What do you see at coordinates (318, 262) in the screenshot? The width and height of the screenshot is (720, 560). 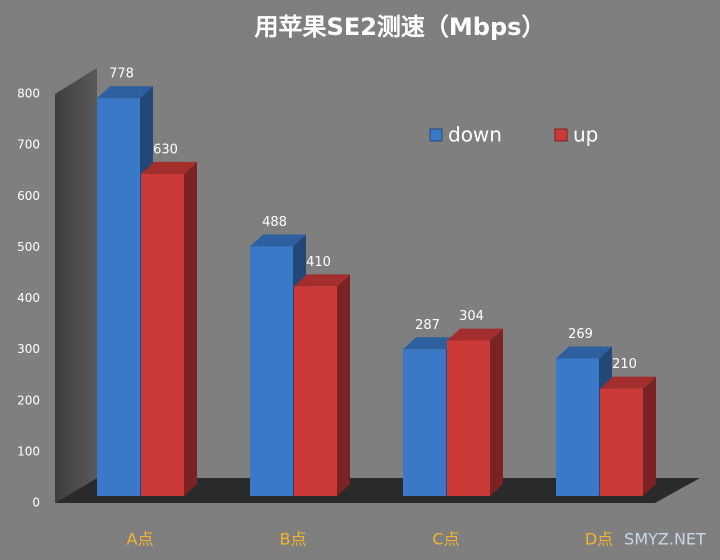 I see `value-label: 410` at bounding box center [318, 262].